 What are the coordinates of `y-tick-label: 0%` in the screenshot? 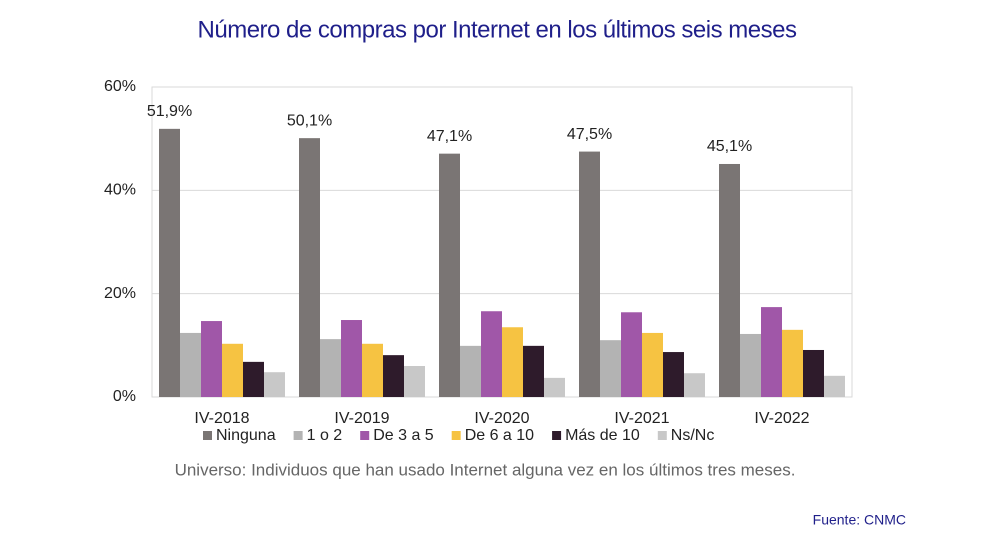 It's located at (124, 396).